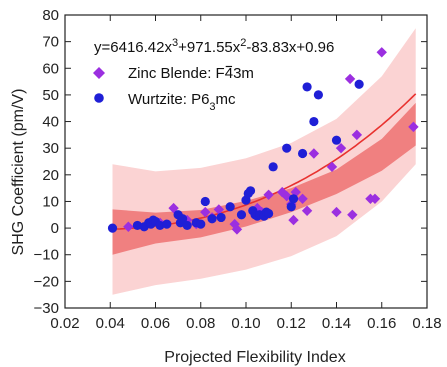 Image resolution: width=447 pixels, height=367 pixels. Describe the element at coordinates (254, 357) in the screenshot. I see `x-axis-title: Projected Flexibility Index` at that location.